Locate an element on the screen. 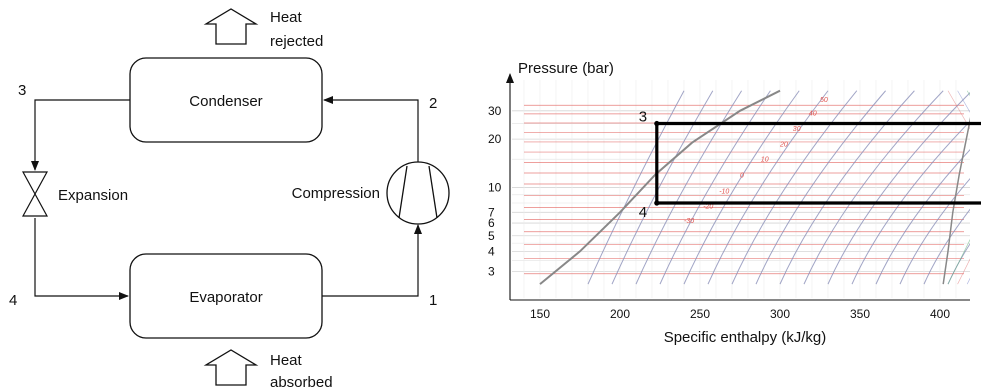  expansion-valve-icon is located at coordinates (35, 194).